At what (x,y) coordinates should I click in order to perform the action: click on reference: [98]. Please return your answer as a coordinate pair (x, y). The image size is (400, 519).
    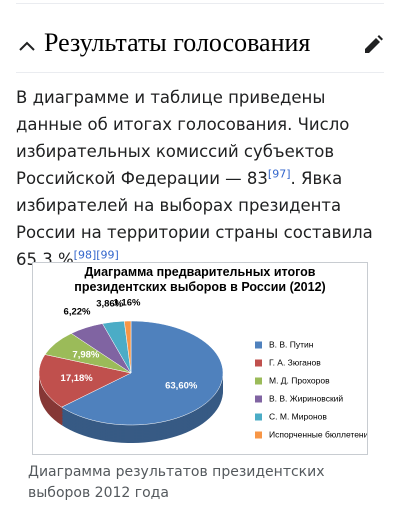
    Looking at the image, I should click on (85, 255).